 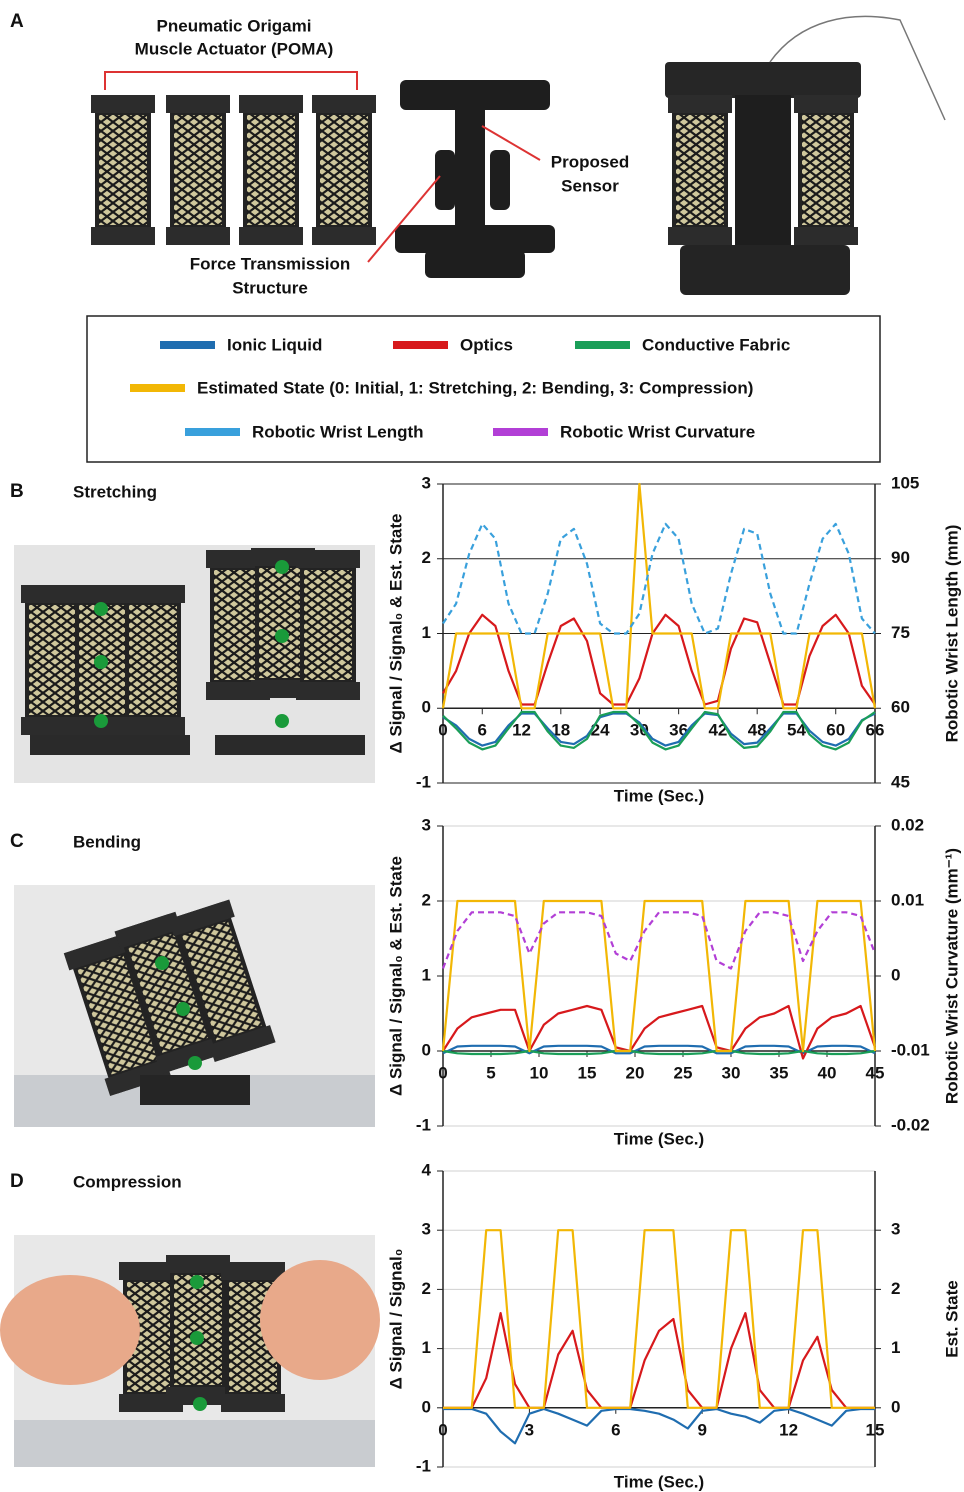 What do you see at coordinates (657, 431) in the screenshot?
I see `legend-label: Robotic Wrist Curvature` at bounding box center [657, 431].